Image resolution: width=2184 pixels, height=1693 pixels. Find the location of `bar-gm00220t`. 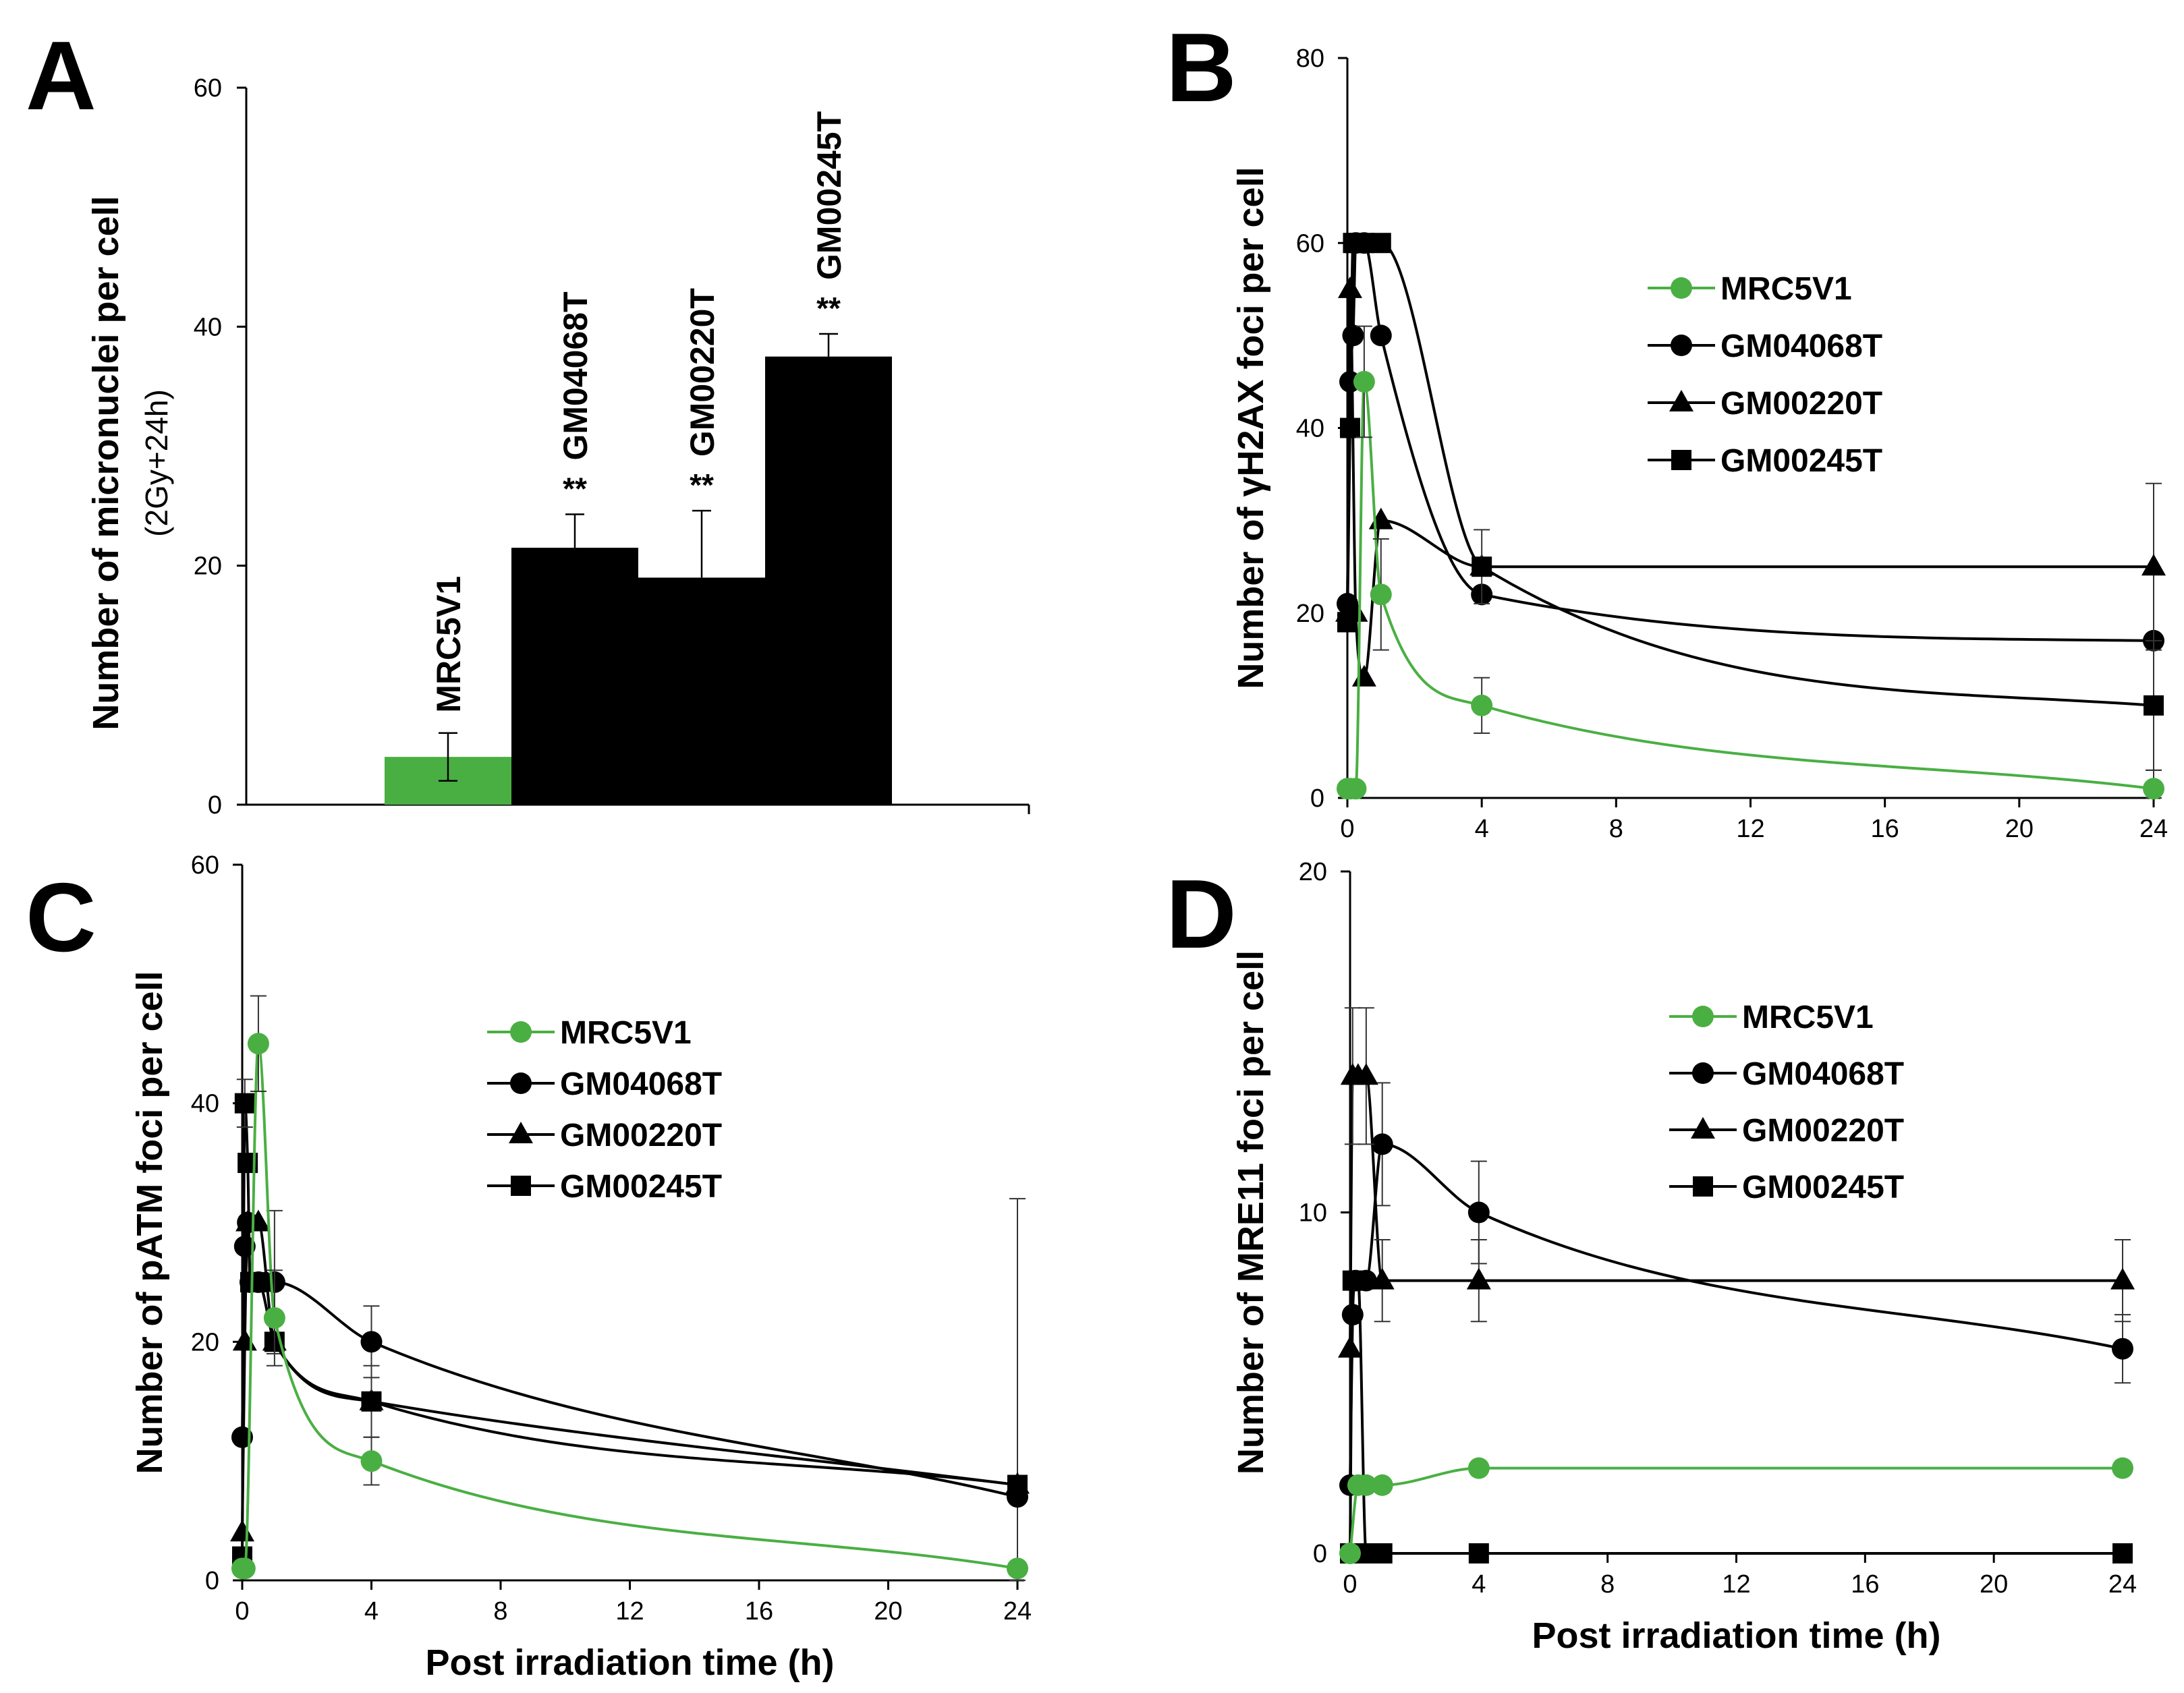

bar-gm00220t is located at coordinates (701, 691).